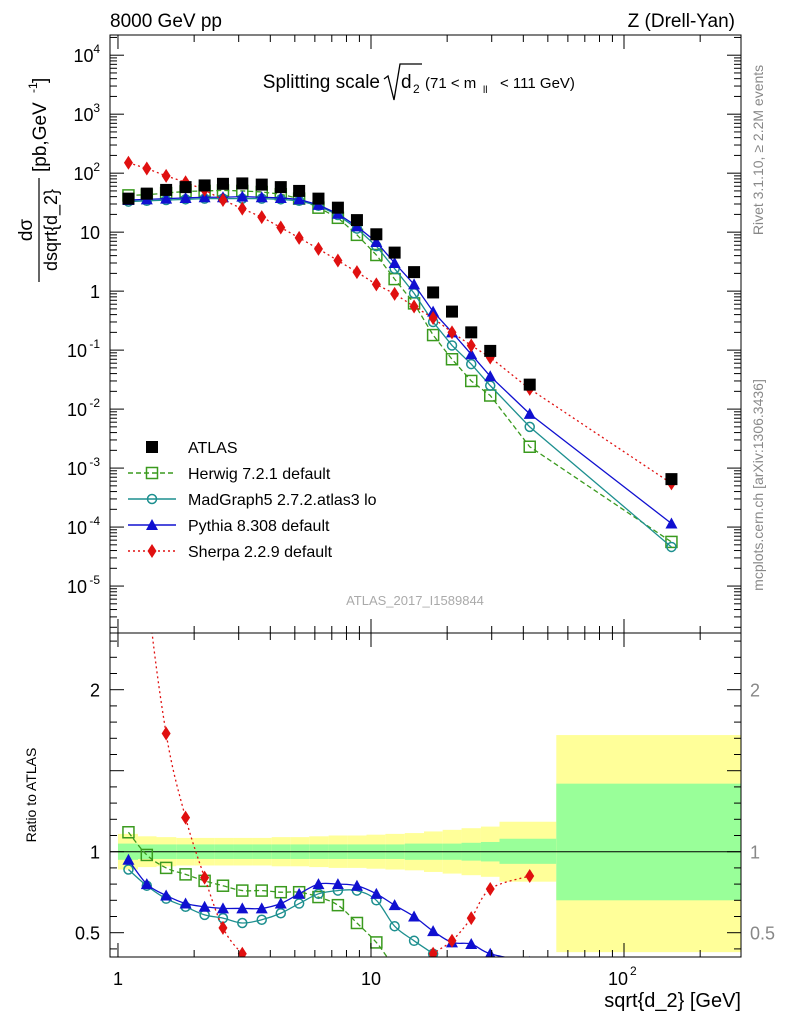 The width and height of the screenshot is (786, 1024). Describe the element at coordinates (87, 934) in the screenshot. I see `ratio-y-tick-label: 0.5` at that location.